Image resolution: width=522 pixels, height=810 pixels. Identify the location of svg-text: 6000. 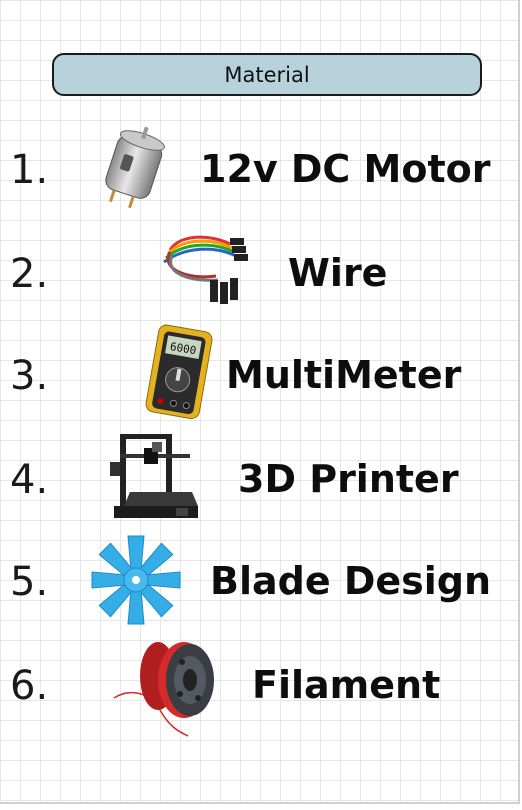
(183, 348).